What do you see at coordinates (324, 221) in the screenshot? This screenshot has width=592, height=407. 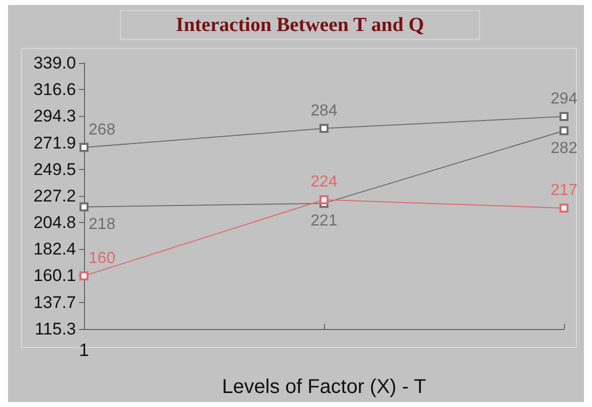 I see `data-label: 221` at bounding box center [324, 221].